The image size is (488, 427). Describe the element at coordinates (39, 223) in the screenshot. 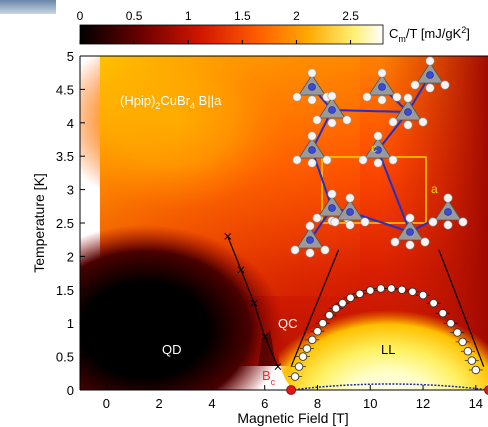

I see `y-axis-label: Temperature [K]` at that location.